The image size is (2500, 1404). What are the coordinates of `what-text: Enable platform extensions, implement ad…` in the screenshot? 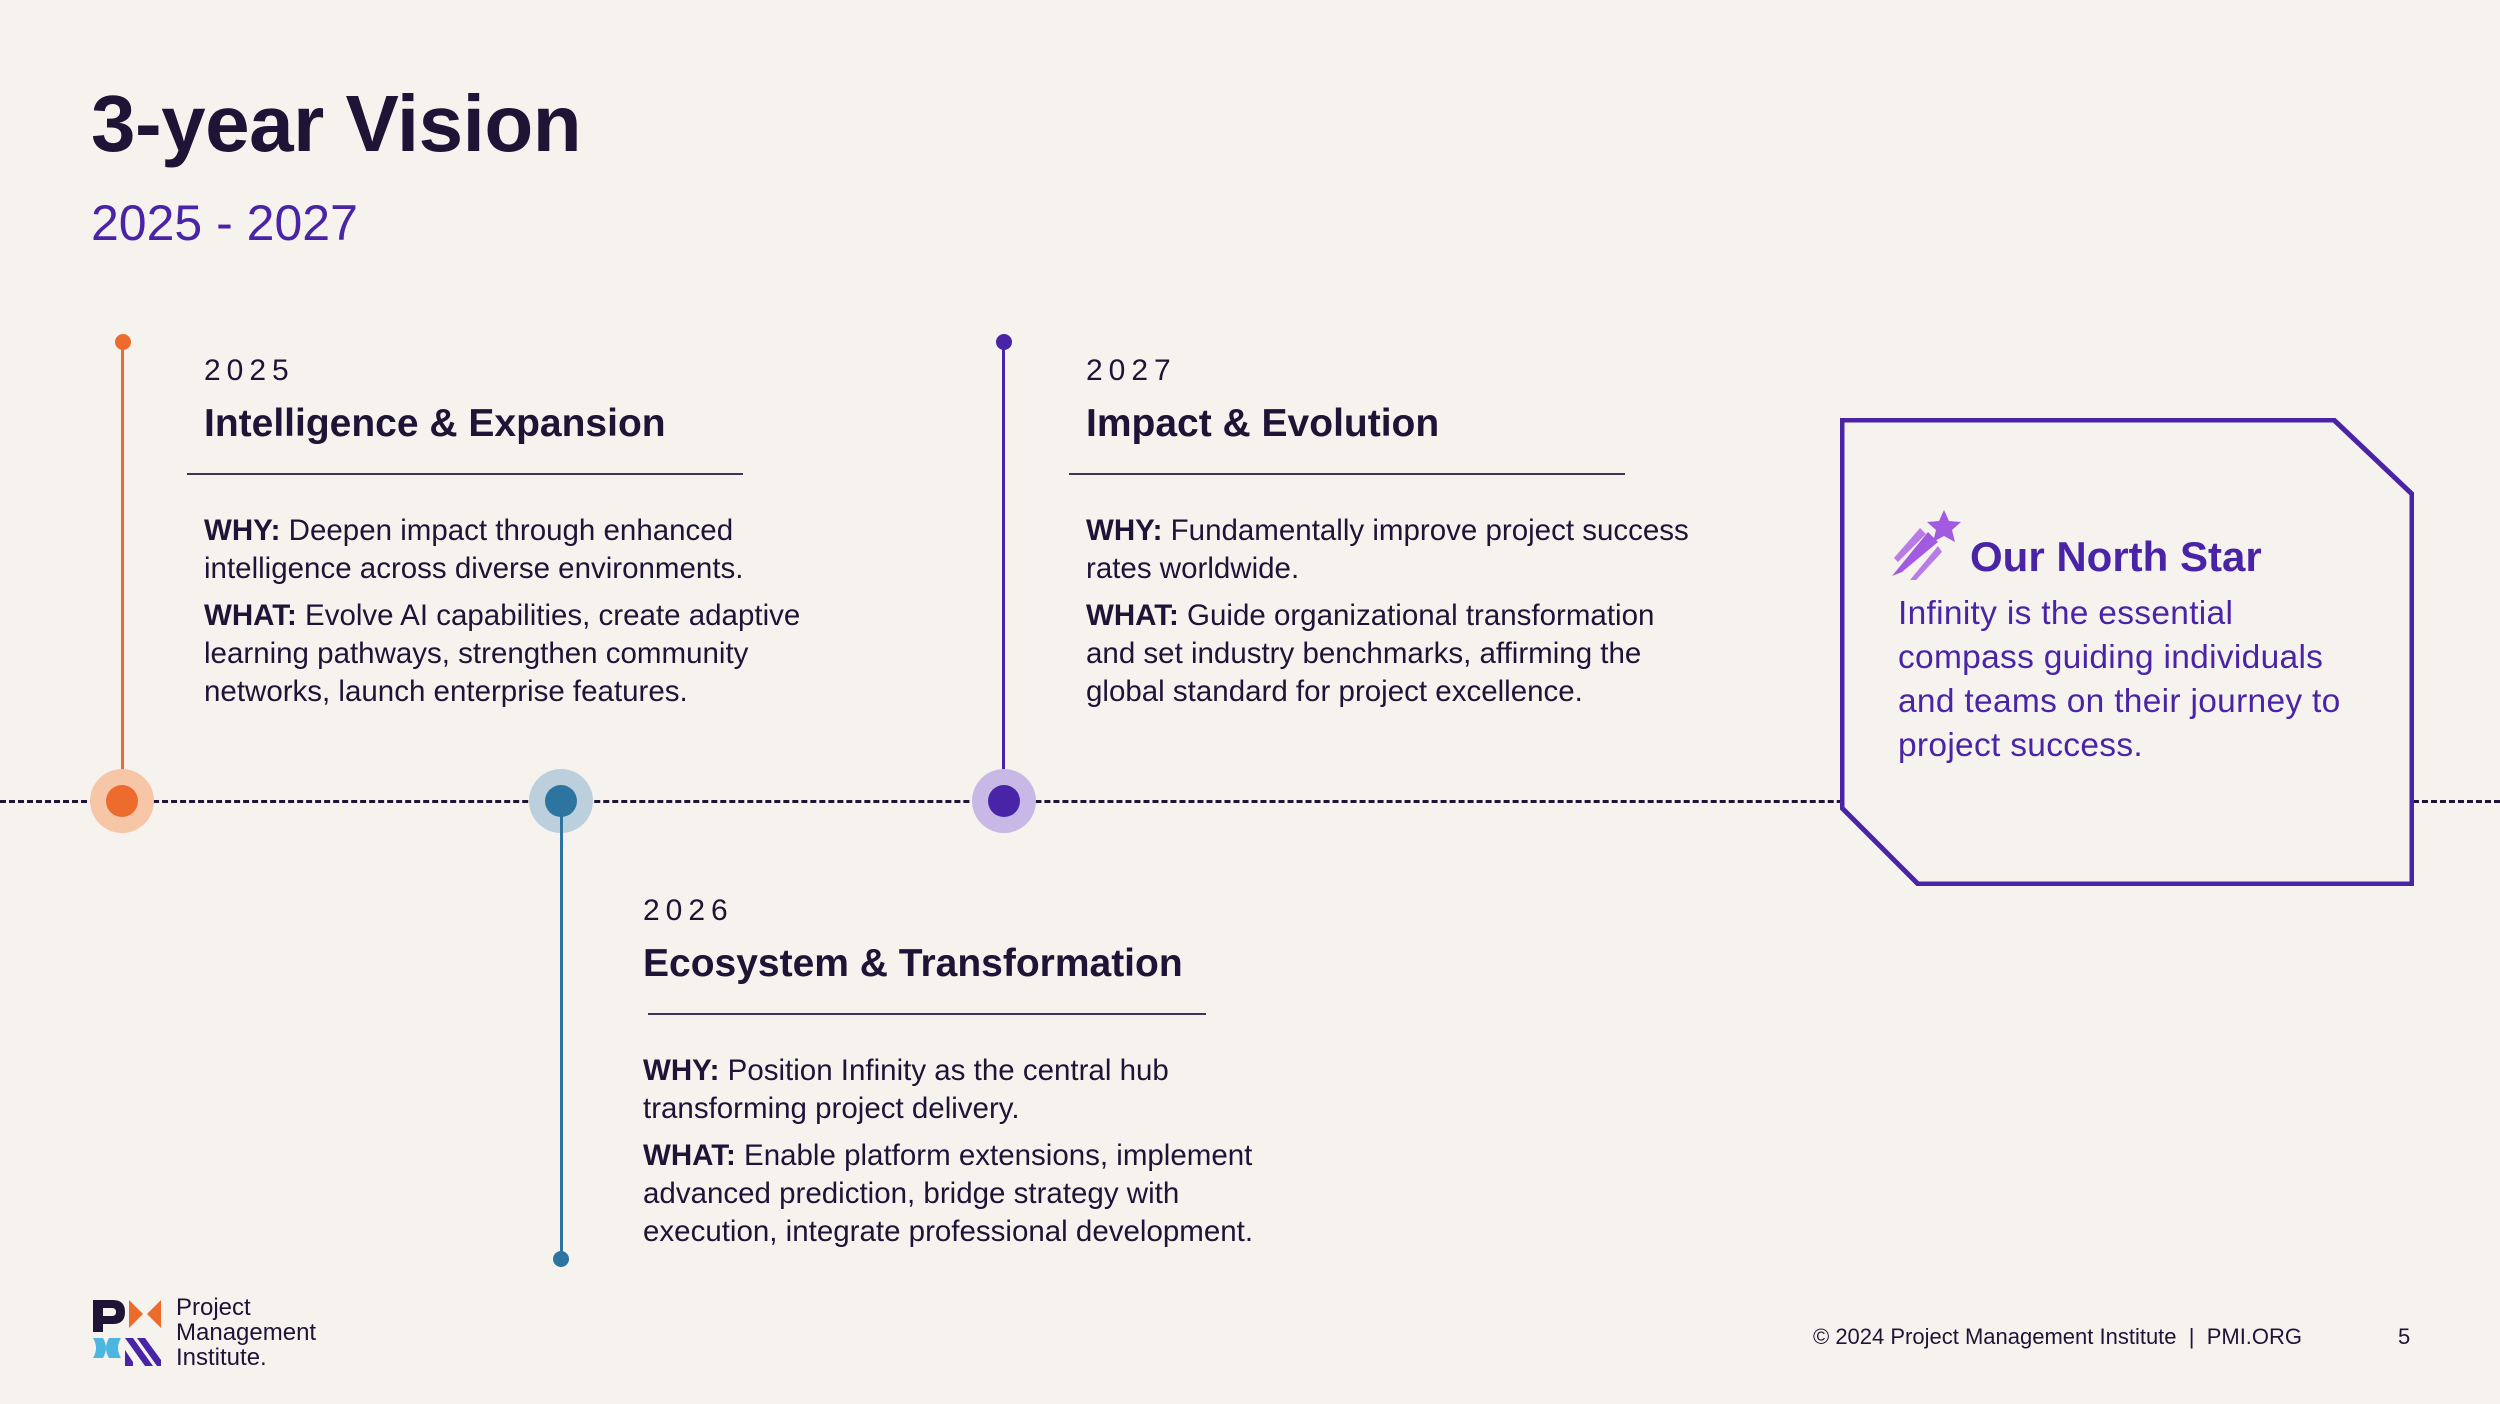 It's located at (948, 1193).